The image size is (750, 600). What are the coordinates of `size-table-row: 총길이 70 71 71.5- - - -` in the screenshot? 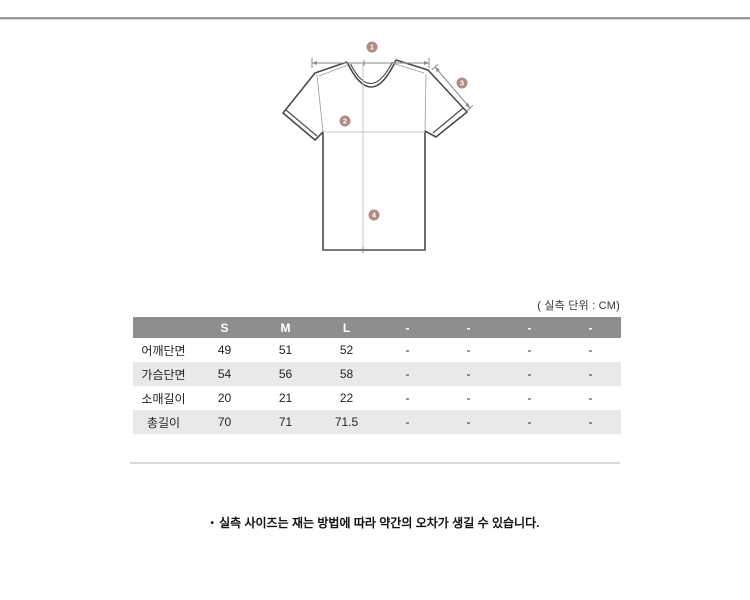 It's located at (377, 422).